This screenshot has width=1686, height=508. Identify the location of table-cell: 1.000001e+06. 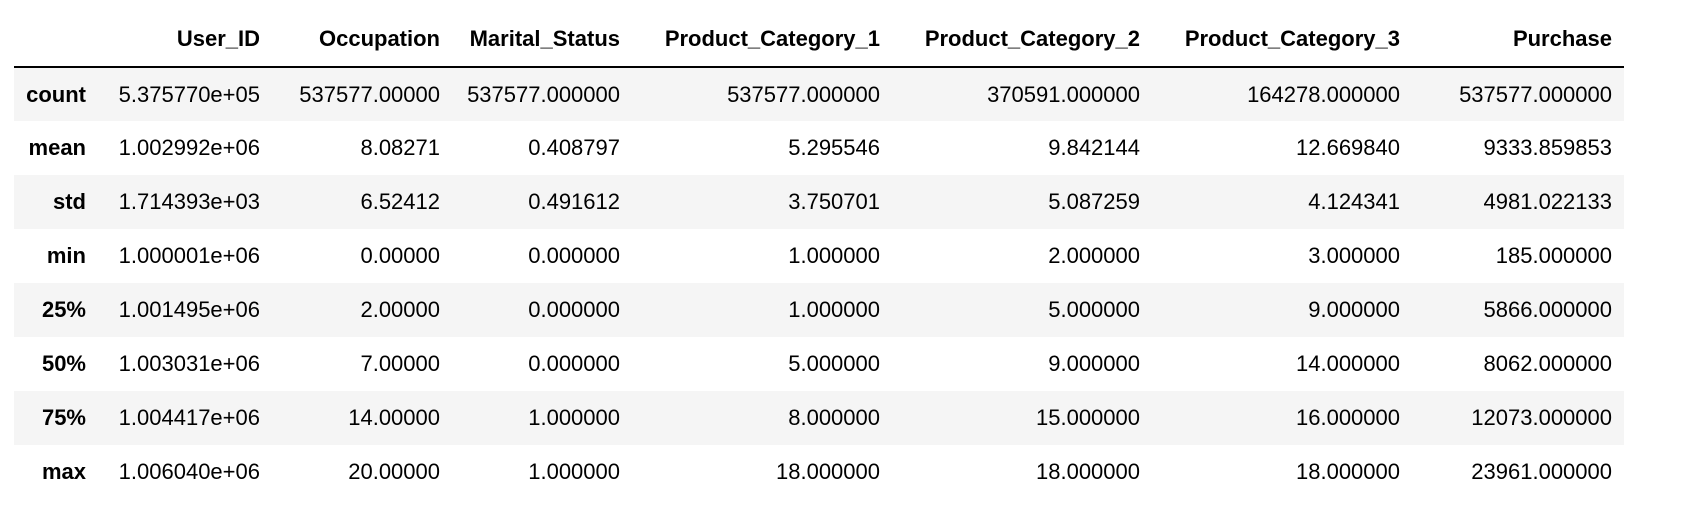
(189, 255).